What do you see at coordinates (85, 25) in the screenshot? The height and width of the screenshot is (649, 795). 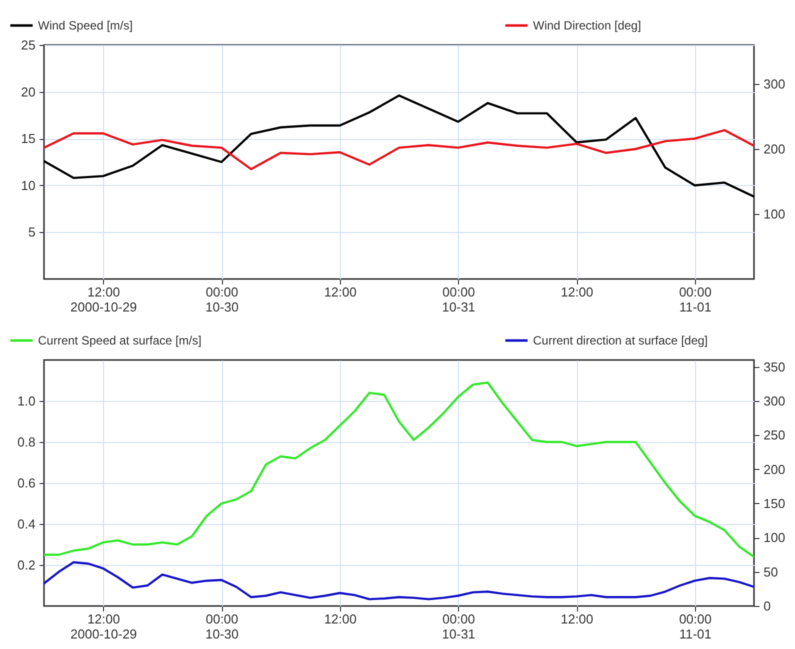 I see `legend-label: Wind Speed [m/s]` at bounding box center [85, 25].